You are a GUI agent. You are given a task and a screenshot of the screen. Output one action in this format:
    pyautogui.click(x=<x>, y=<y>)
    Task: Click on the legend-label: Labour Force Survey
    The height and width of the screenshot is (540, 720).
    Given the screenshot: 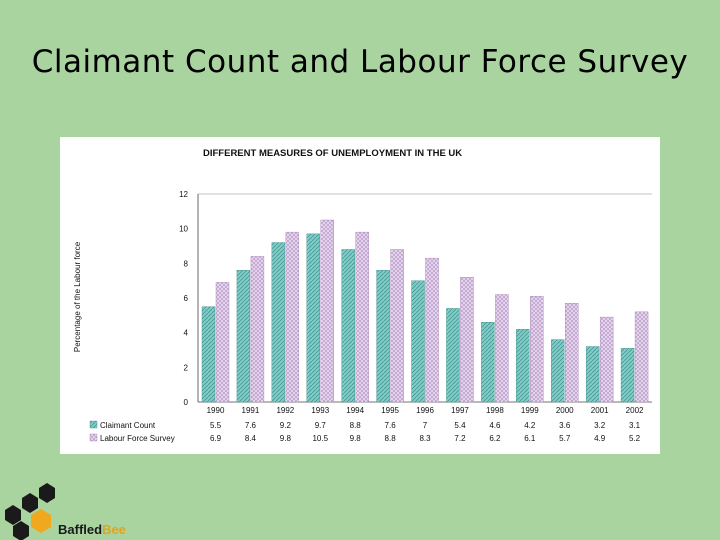 What is the action you would take?
    pyautogui.click(x=137, y=438)
    